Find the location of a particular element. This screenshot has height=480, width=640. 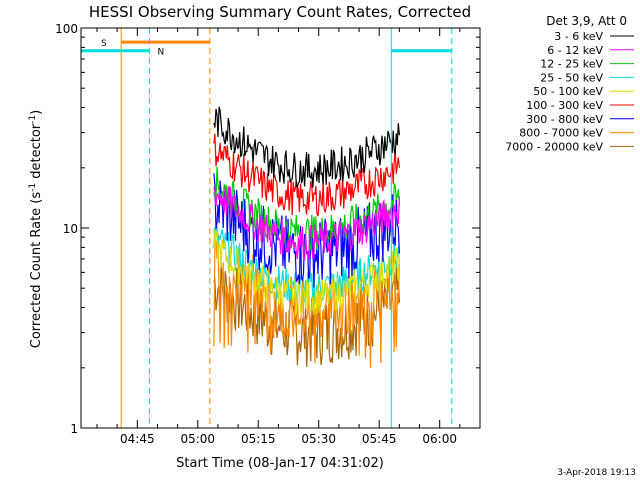

legend-label: 7000 - 20000 keV is located at coordinates (554, 146).